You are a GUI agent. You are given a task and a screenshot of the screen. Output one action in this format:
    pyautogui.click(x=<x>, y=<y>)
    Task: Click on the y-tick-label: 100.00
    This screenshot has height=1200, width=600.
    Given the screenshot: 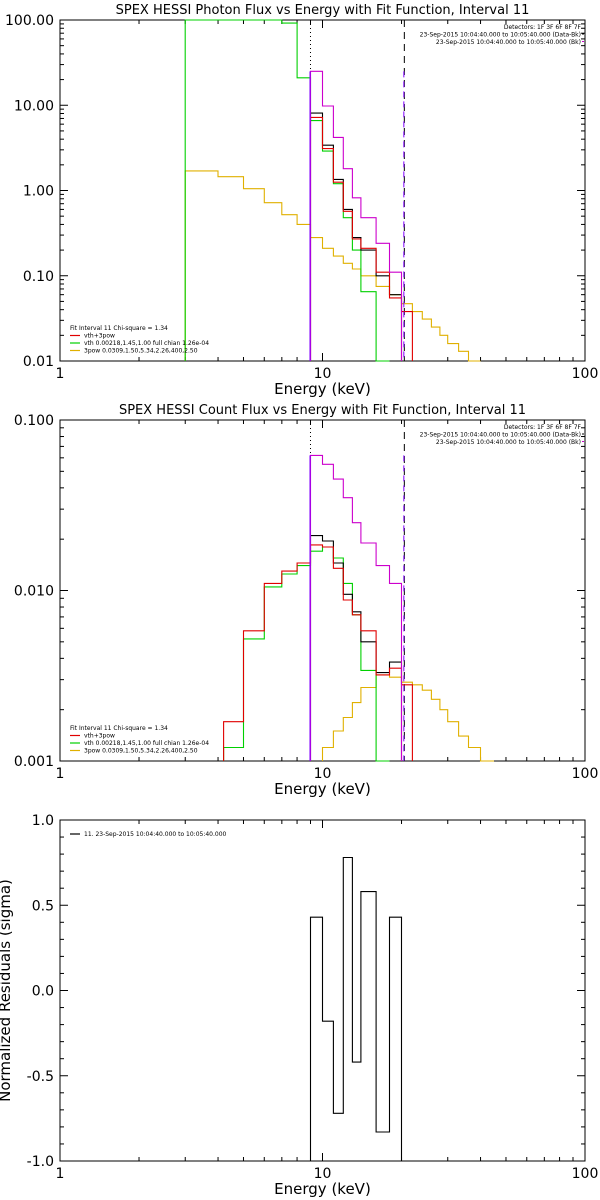 What is the action you would take?
    pyautogui.click(x=29, y=21)
    